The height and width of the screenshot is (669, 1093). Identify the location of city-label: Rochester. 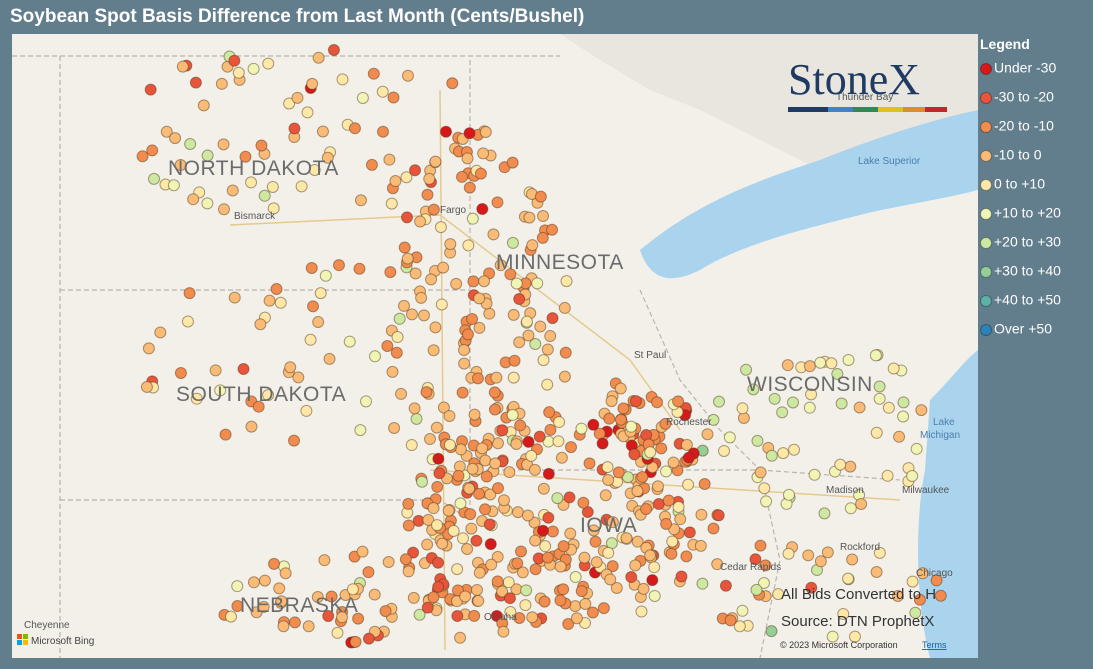
(689, 422).